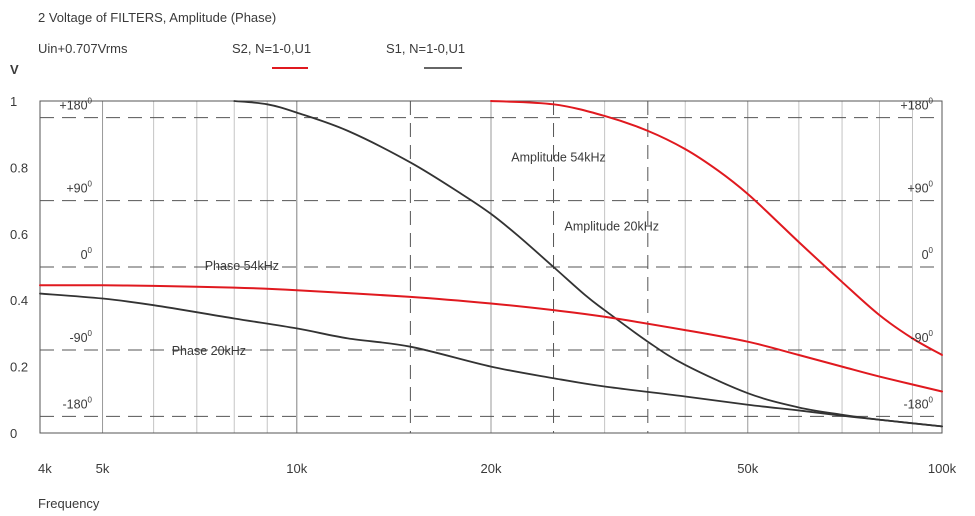  What do you see at coordinates (271, 48) in the screenshot?
I see `legend-label-s2: S2, N=1-0,U1` at bounding box center [271, 48].